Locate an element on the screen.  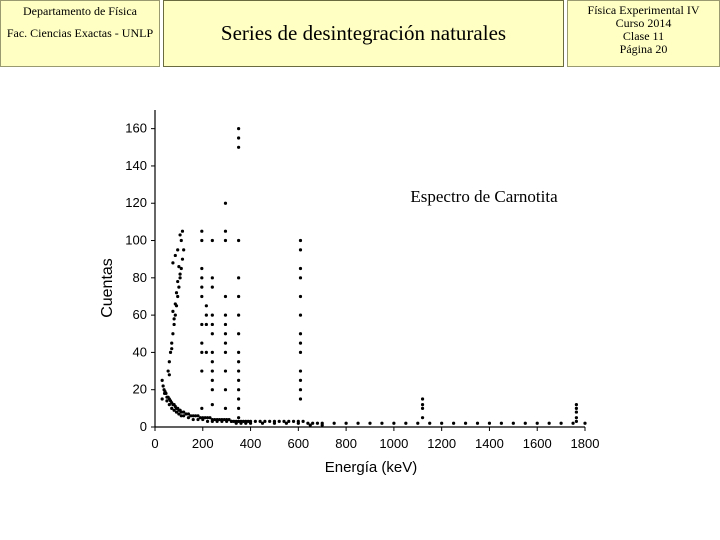
slide-title: Series de desintegración naturales is located at coordinates (363, 33).